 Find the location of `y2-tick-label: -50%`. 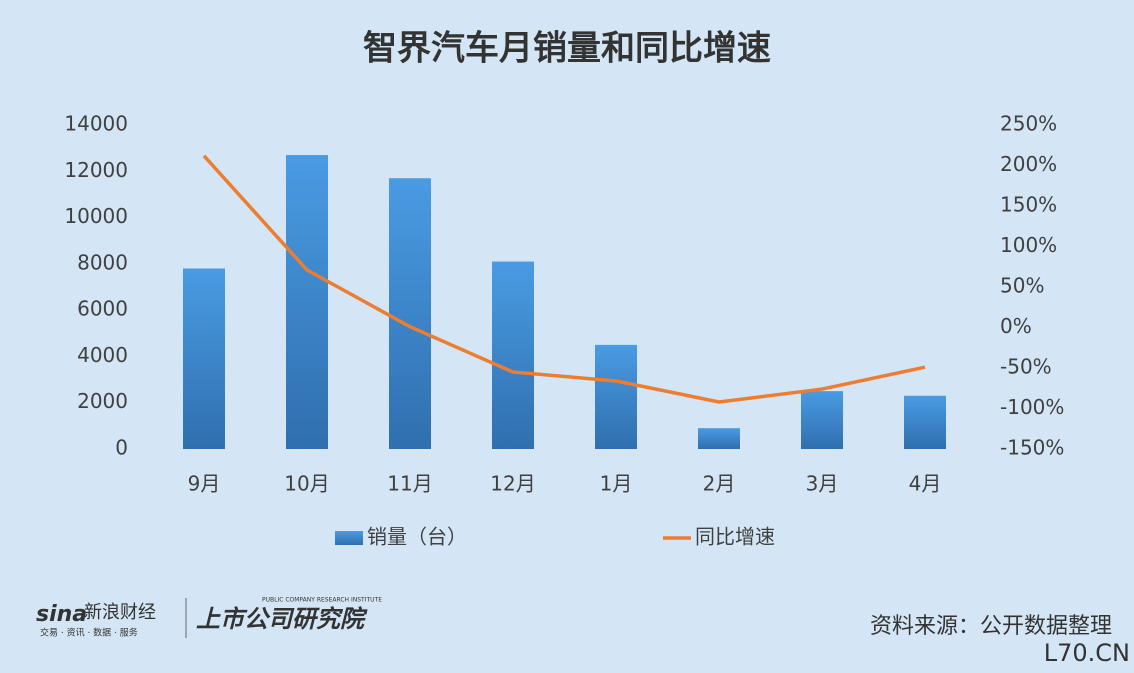

y2-tick-label: -50% is located at coordinates (1026, 367).